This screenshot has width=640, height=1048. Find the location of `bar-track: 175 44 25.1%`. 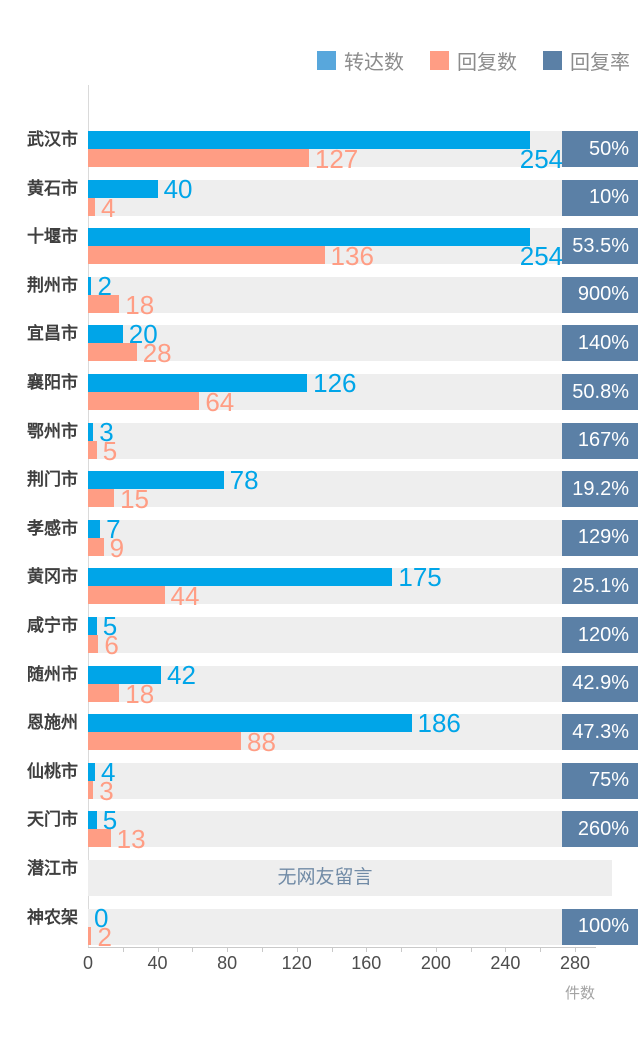

bar-track: 175 44 25.1% is located at coordinates (363, 586).